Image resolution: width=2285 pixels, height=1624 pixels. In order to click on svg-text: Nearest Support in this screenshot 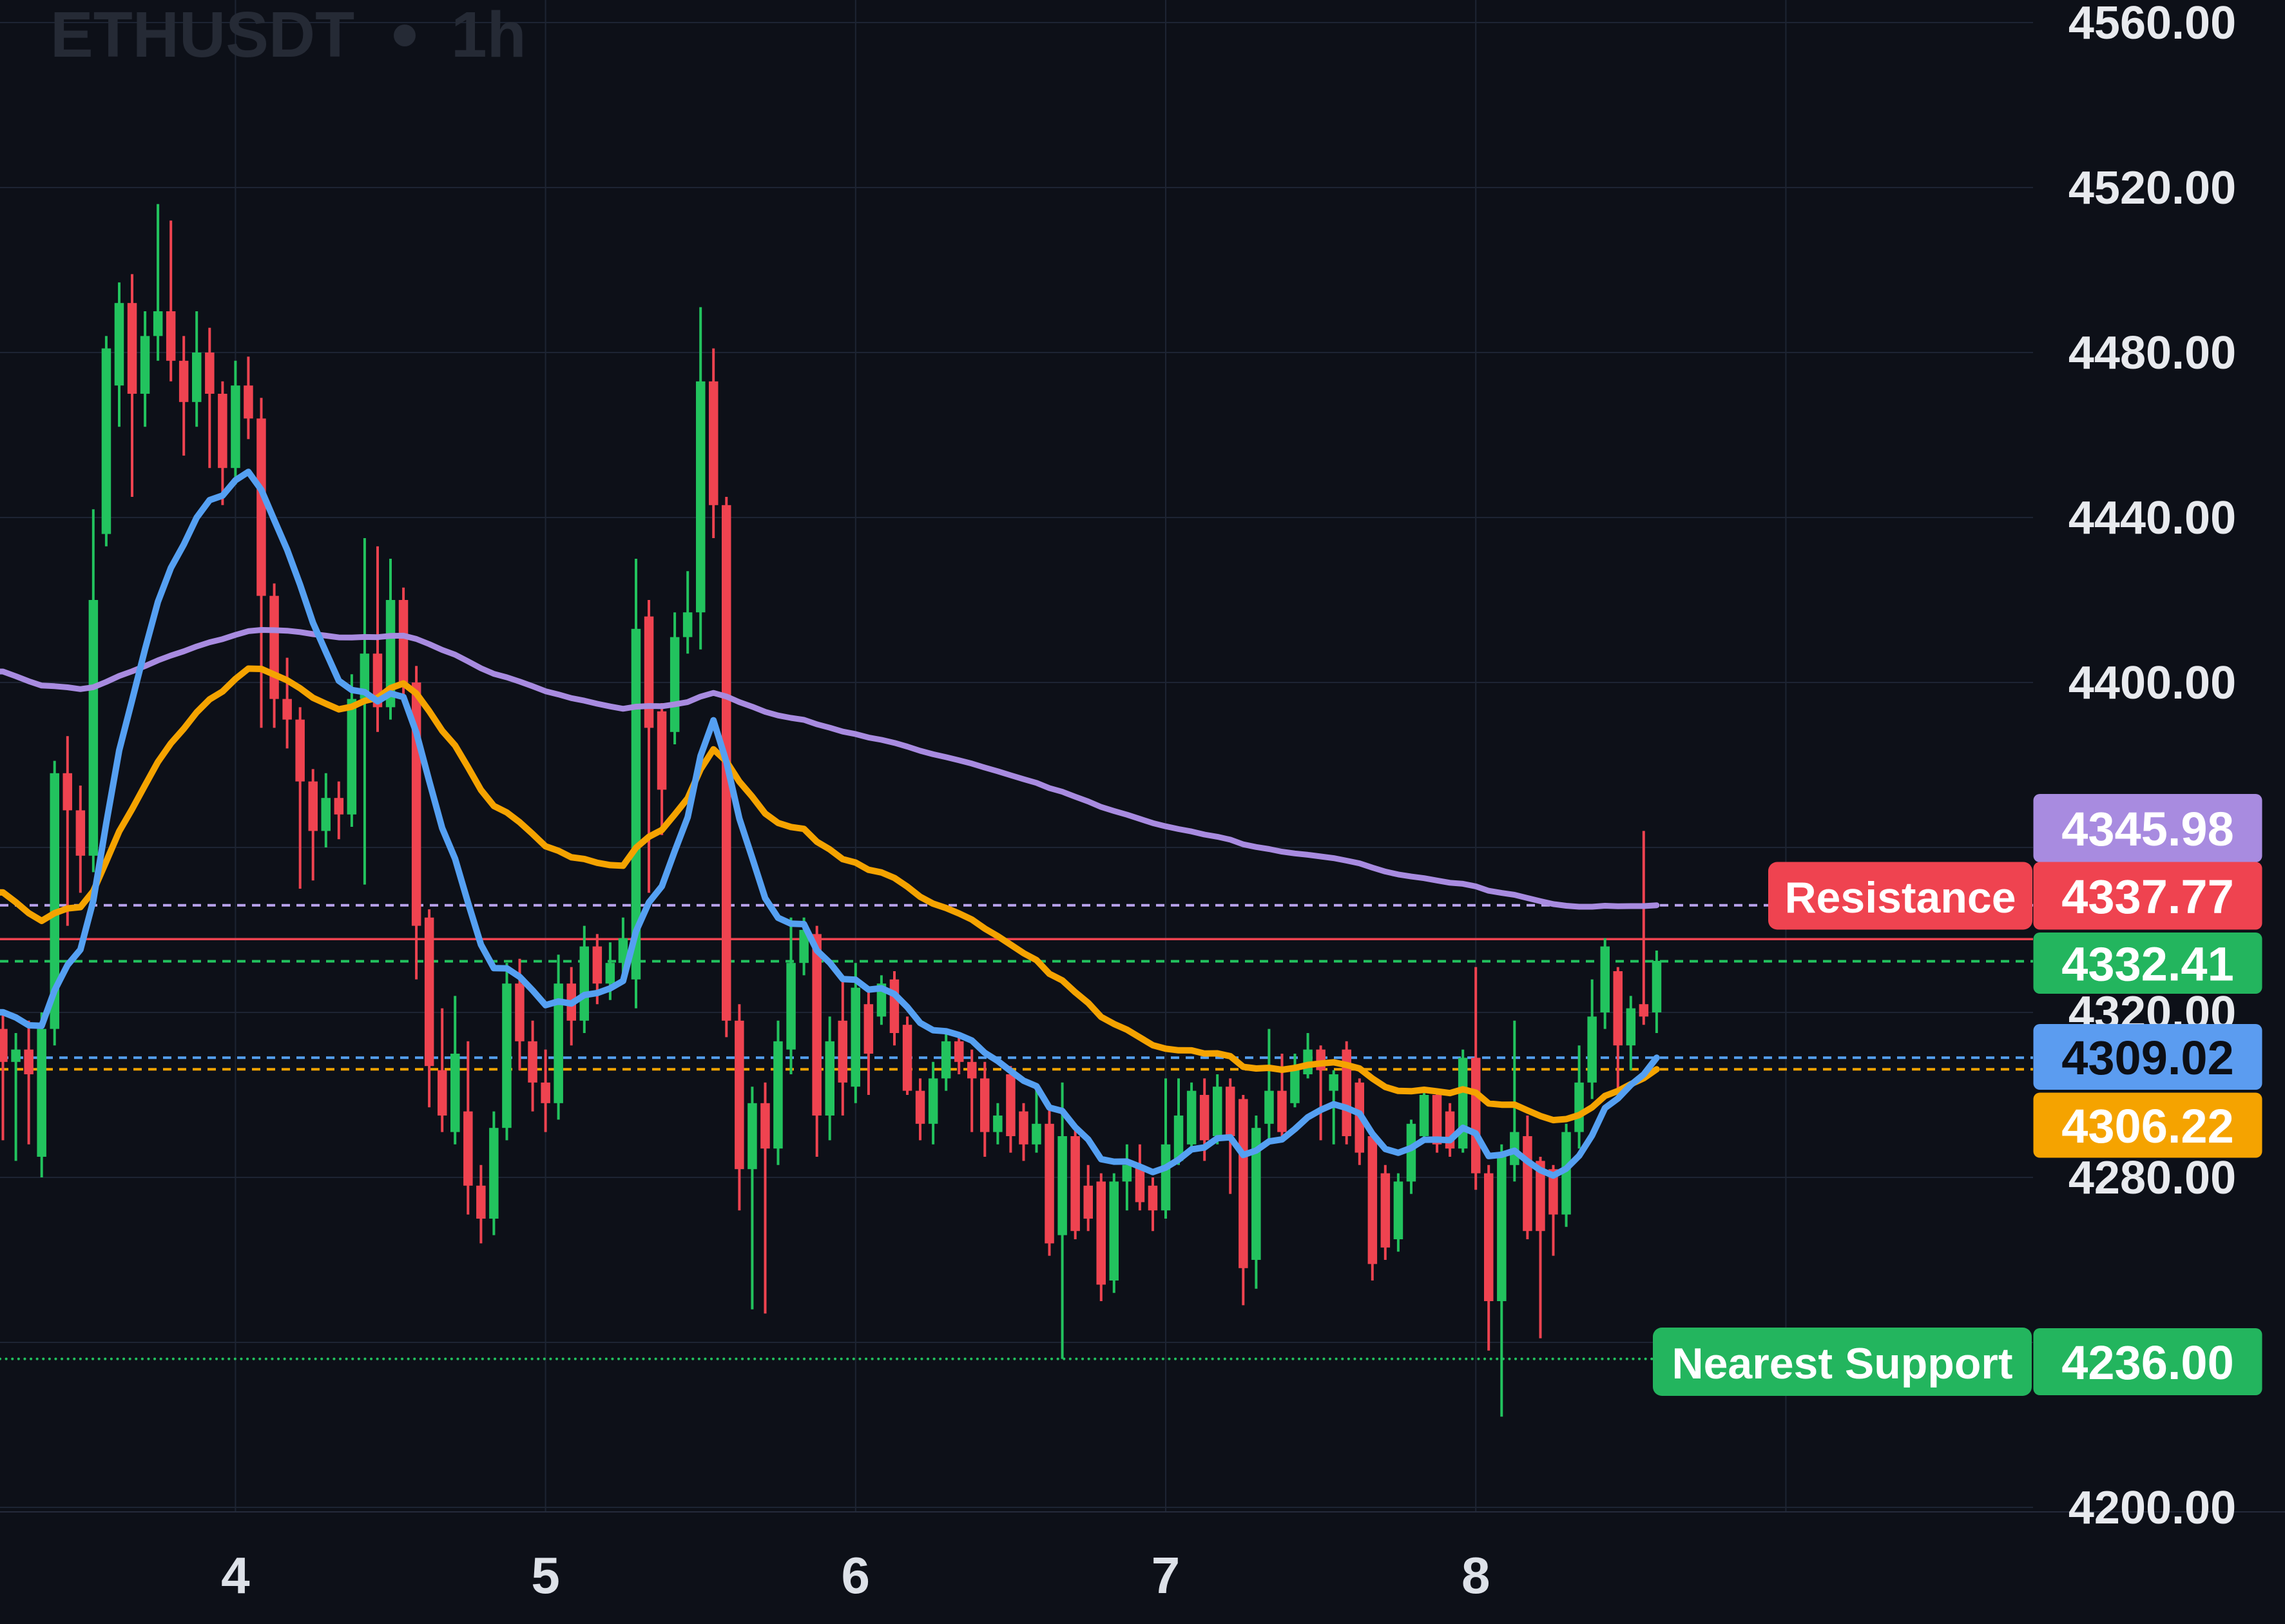, I will do `click(1842, 1364)`.